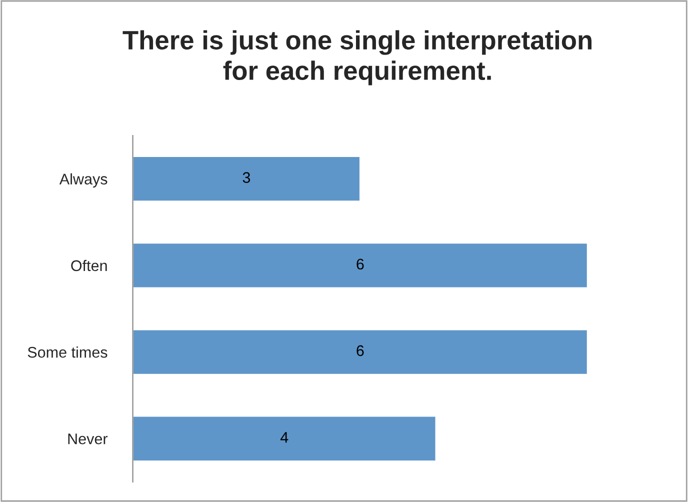 Image resolution: width=688 pixels, height=502 pixels. Describe the element at coordinates (246, 177) in the screenshot. I see `data-label: 3` at that location.